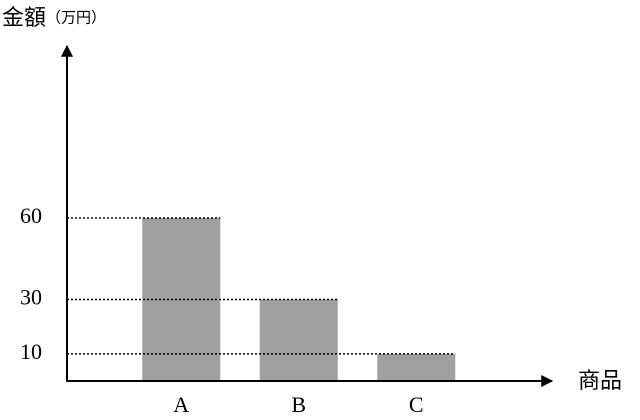 Image resolution: width=640 pixels, height=420 pixels. Describe the element at coordinates (416, 404) in the screenshot. I see `x-tick-label: C` at that location.